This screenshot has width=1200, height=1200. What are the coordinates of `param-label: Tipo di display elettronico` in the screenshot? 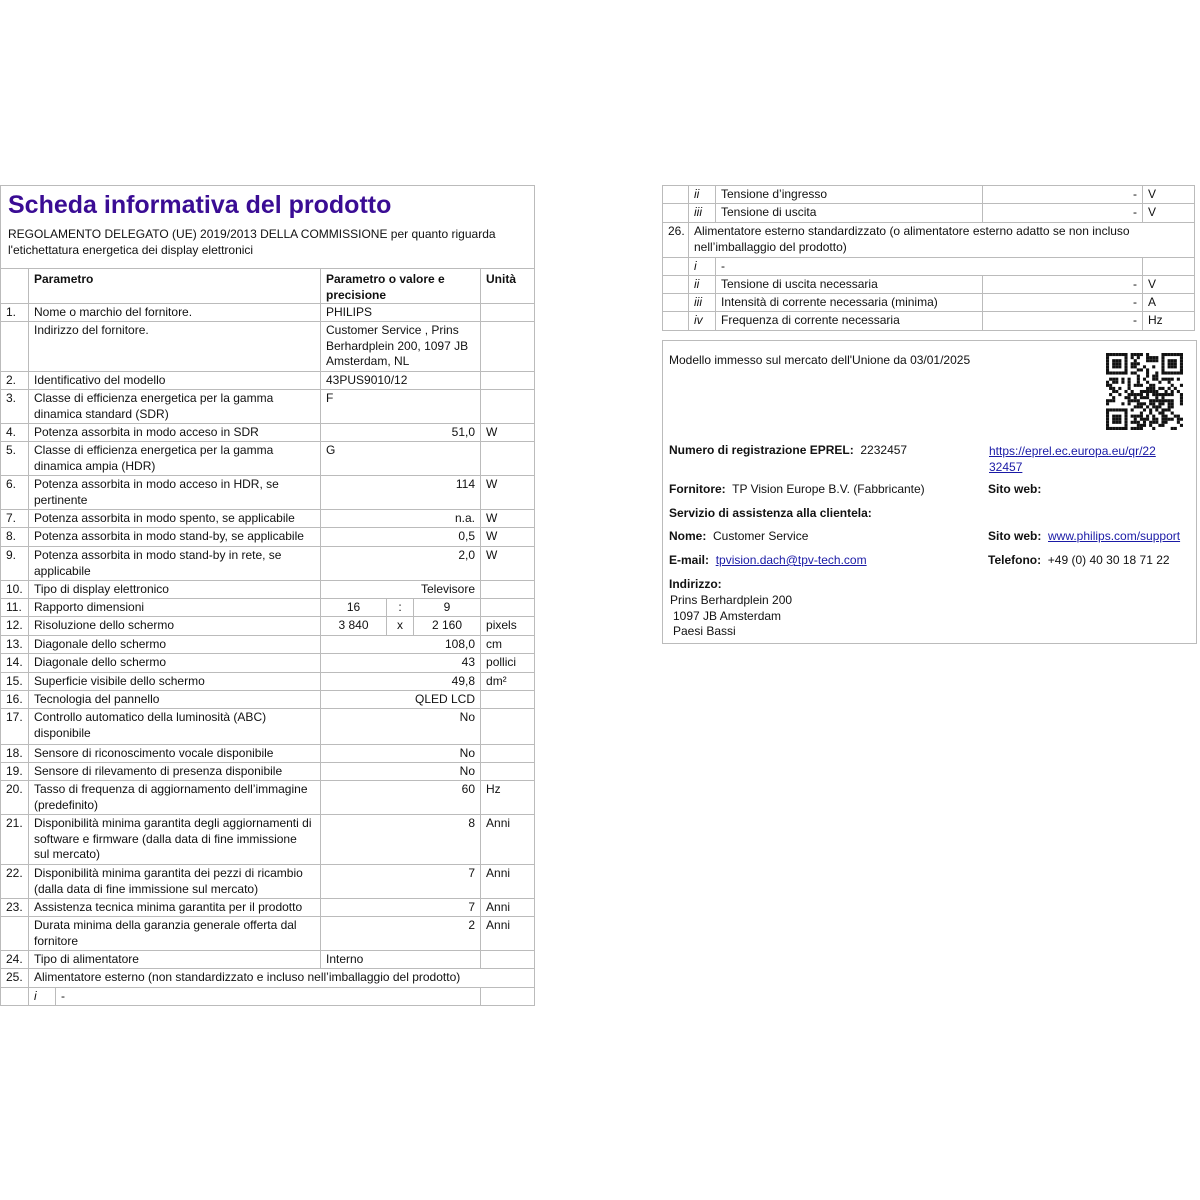 It's located at (174, 589).